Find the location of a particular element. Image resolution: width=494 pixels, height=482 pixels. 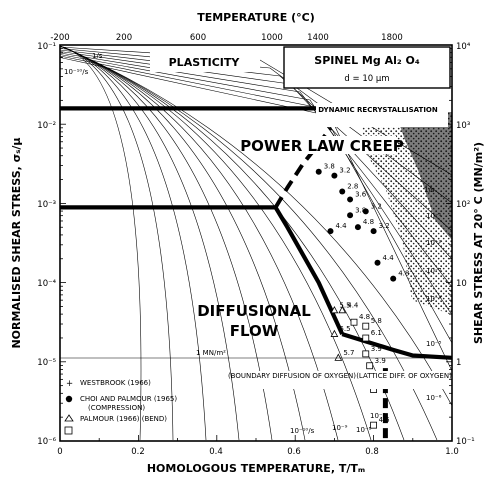

y-right-tick-labels: 10⁴ 10³ 10² 10 1 10⁻¹ is located at coordinates (465, 244).